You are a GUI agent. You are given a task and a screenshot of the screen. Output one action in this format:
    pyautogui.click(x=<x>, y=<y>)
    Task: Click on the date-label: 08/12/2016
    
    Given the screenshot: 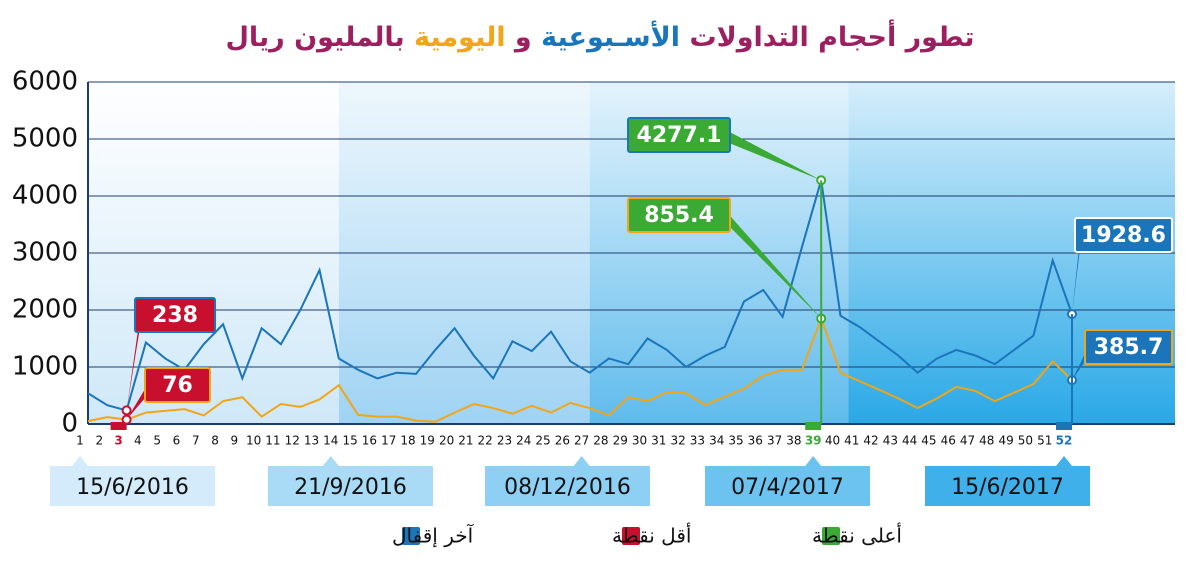 What is the action you would take?
    pyautogui.click(x=567, y=487)
    